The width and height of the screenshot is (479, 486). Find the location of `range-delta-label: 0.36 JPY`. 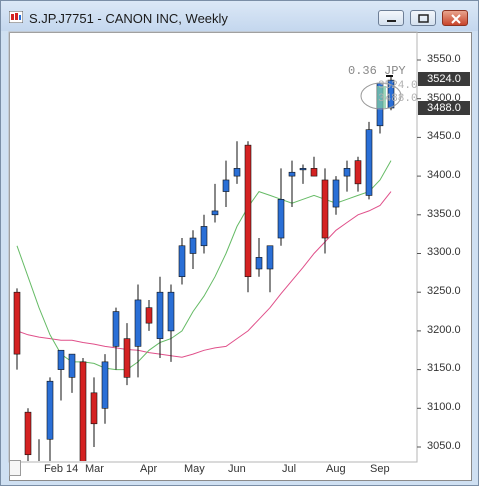

range-delta-label: 0.36 JPY is located at coordinates (377, 71).